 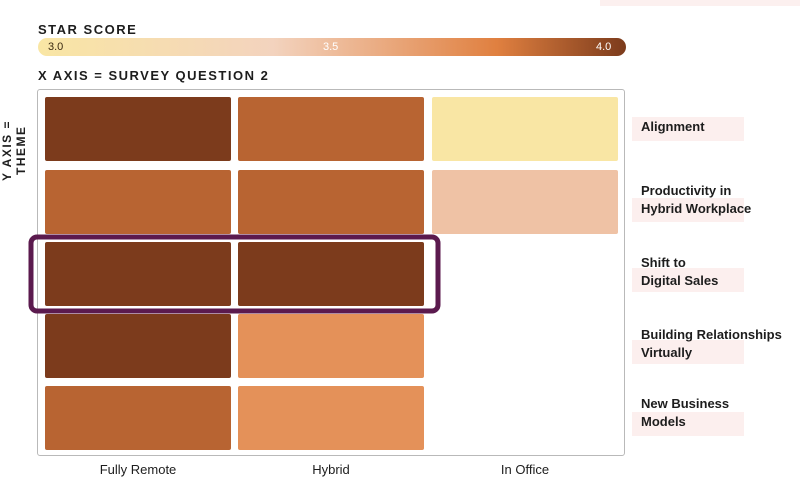 What do you see at coordinates (673, 126) in the screenshot?
I see `row-label-alignment: Alignment` at bounding box center [673, 126].